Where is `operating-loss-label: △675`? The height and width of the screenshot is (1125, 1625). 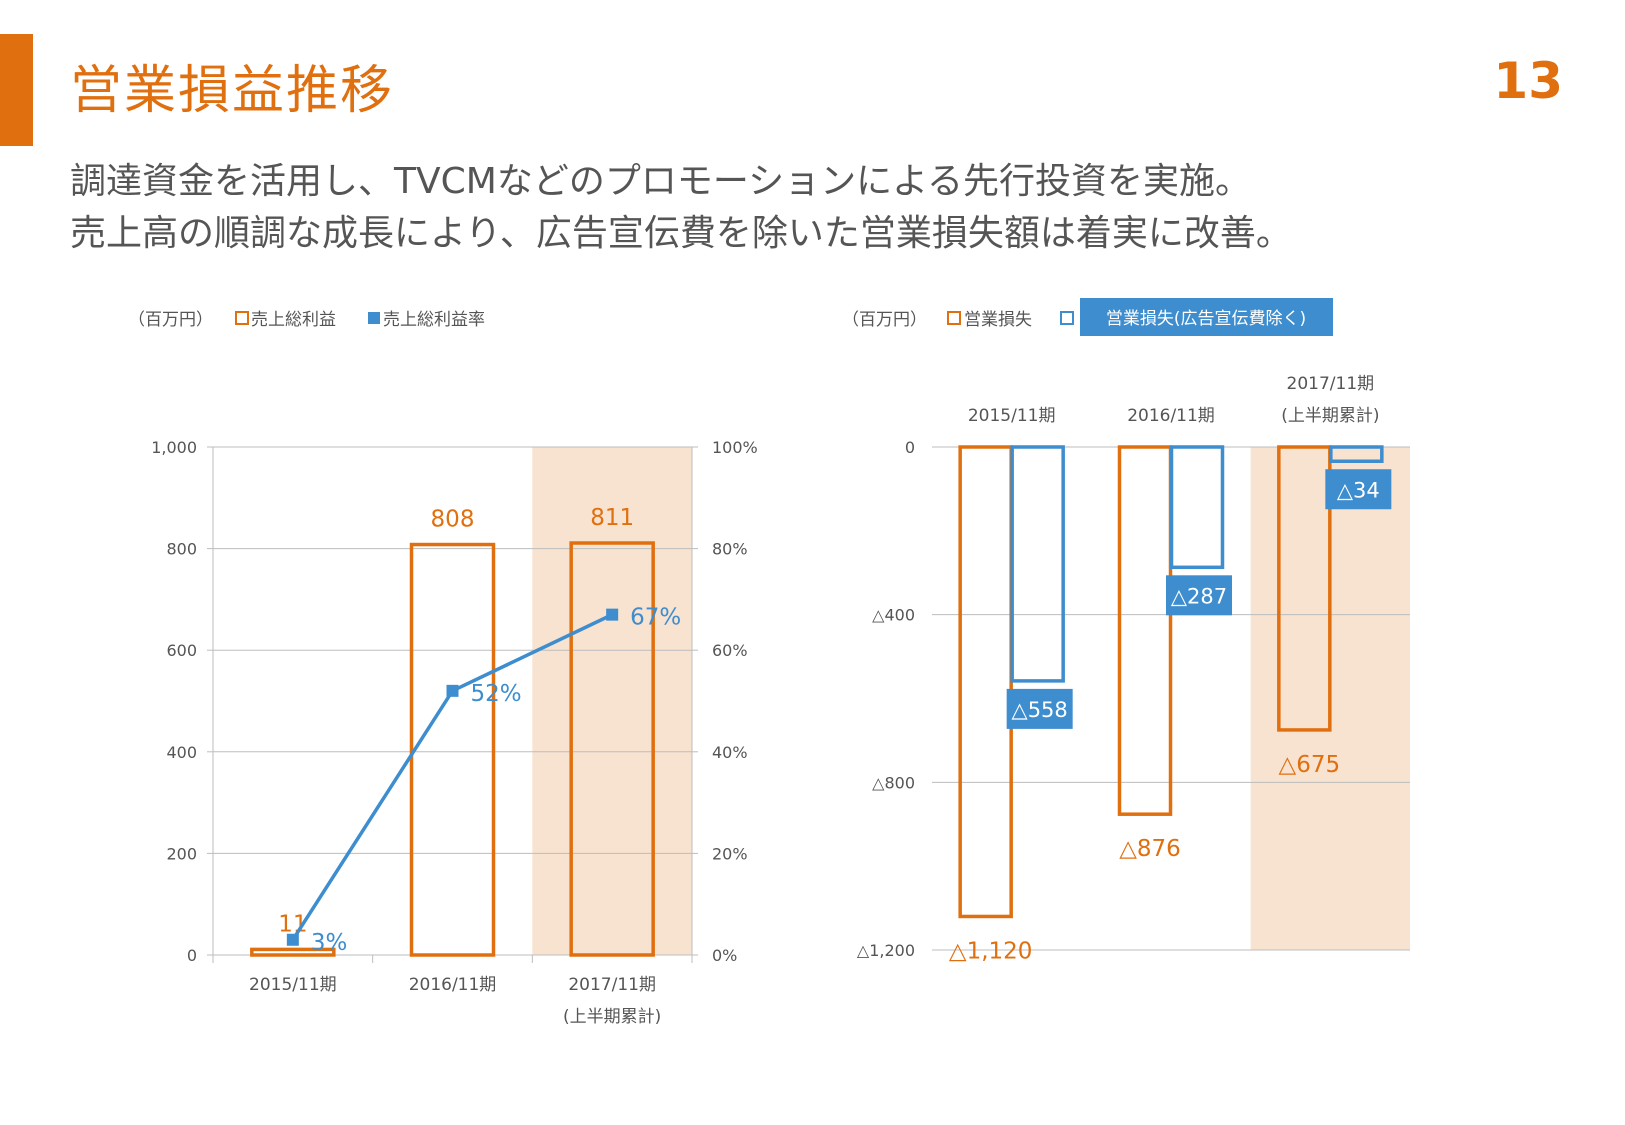
operating-loss-label: △675 is located at coordinates (1310, 765).